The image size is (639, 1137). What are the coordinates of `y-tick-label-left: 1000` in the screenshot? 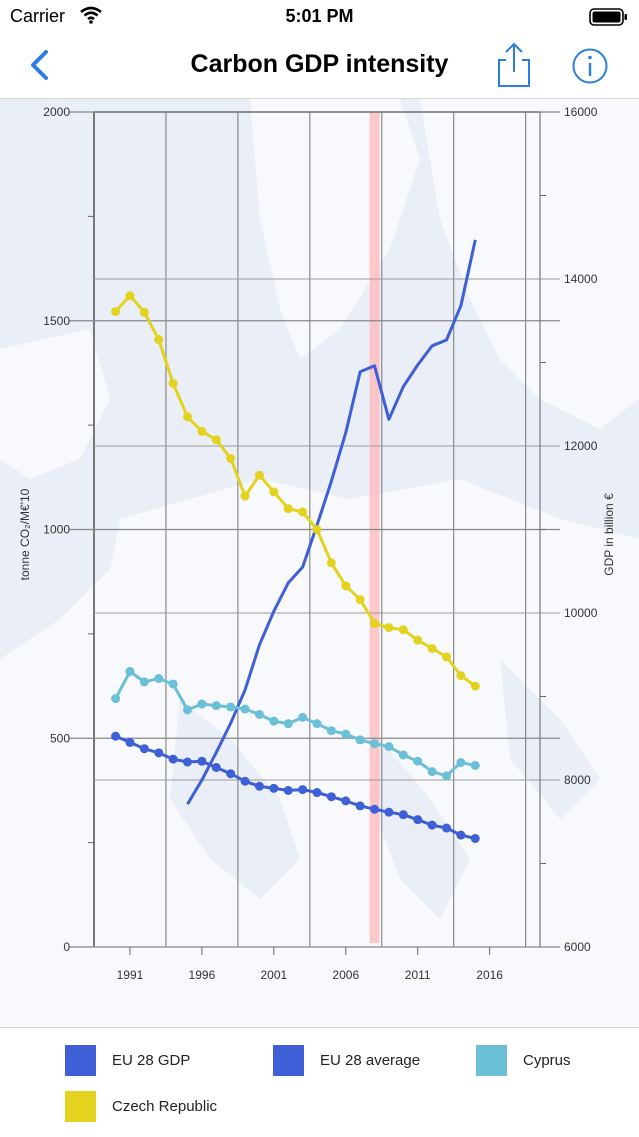 It's located at (56, 530).